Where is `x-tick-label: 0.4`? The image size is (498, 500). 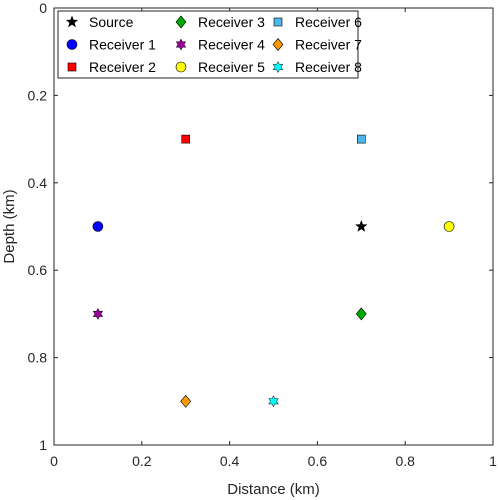 x-tick-label: 0.4 is located at coordinates (230, 461).